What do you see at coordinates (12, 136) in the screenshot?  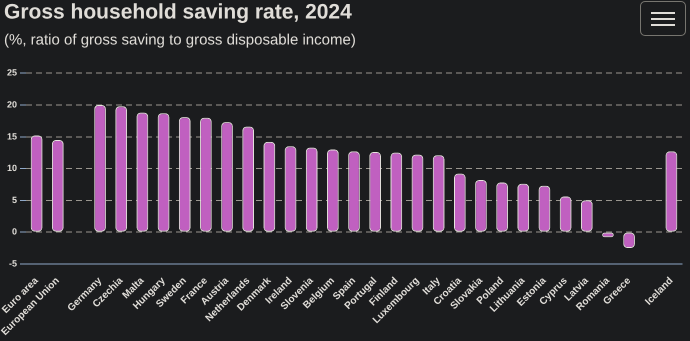 I see `y-tick-label: 15` at bounding box center [12, 136].